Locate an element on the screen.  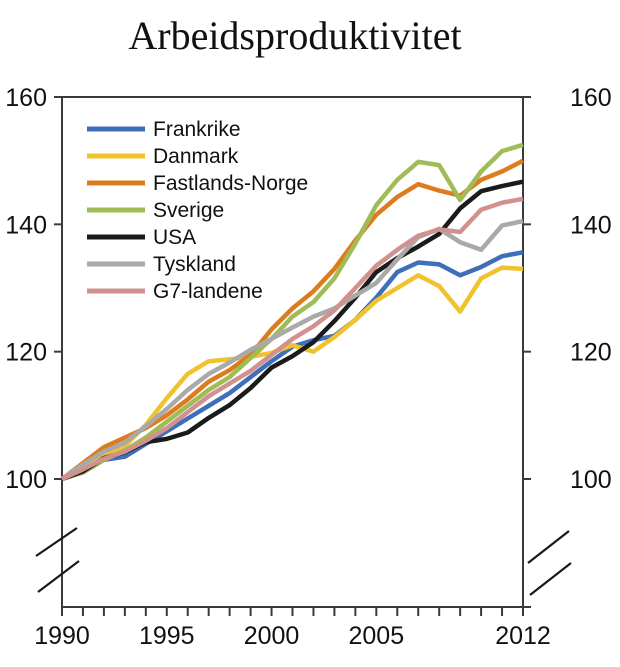
legend-label: Tyskland is located at coordinates (194, 264).